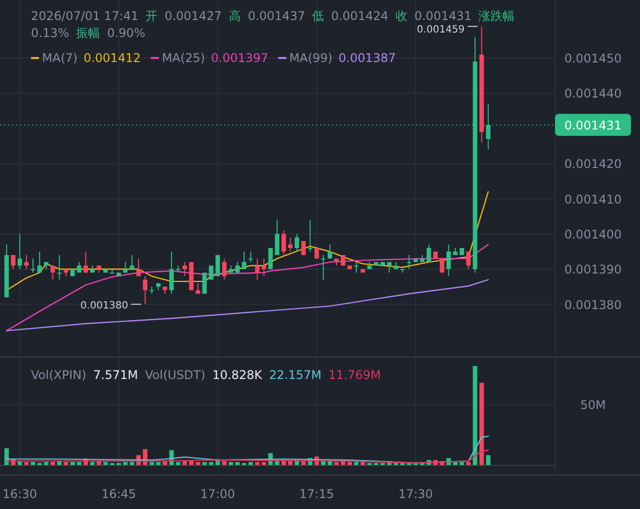  Describe the element at coordinates (593, 125) in the screenshot. I see `ref-line-label: 0.001431` at that location.